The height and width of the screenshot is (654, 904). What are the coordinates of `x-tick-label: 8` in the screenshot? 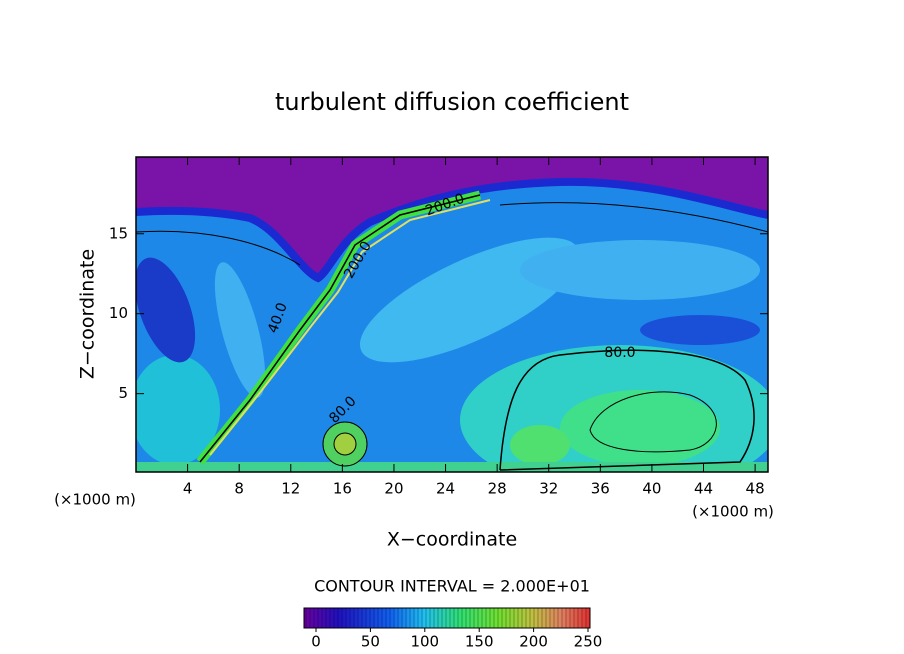 It's located at (239, 489).